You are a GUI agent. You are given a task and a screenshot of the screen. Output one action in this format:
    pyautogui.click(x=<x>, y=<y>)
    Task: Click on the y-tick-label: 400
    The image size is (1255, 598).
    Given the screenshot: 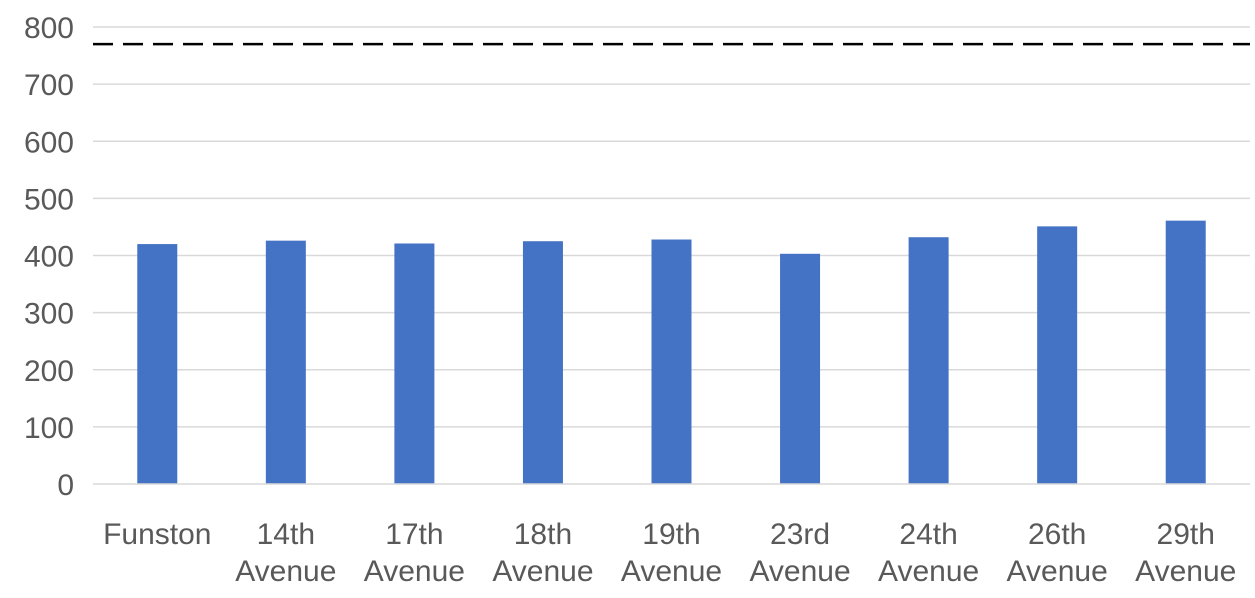 What is the action you would take?
    pyautogui.click(x=49, y=257)
    